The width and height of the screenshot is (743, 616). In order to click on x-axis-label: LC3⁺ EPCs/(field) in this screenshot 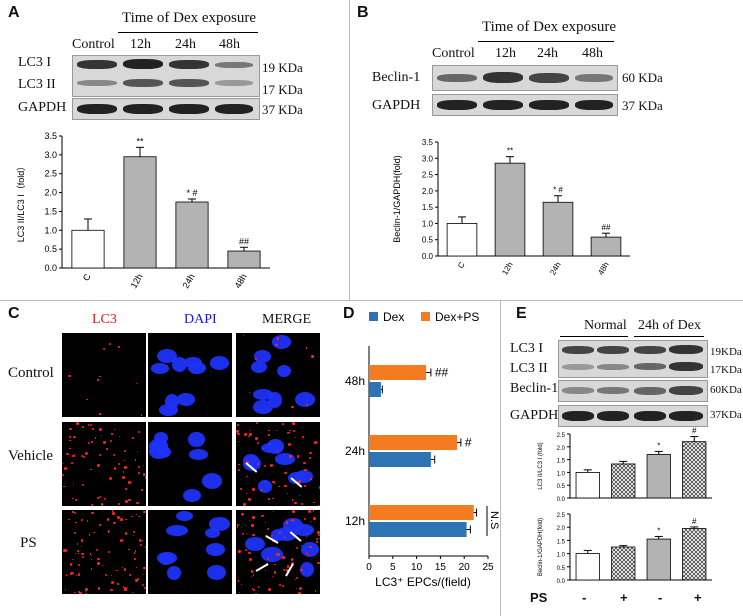, I will do `click(423, 582)`.